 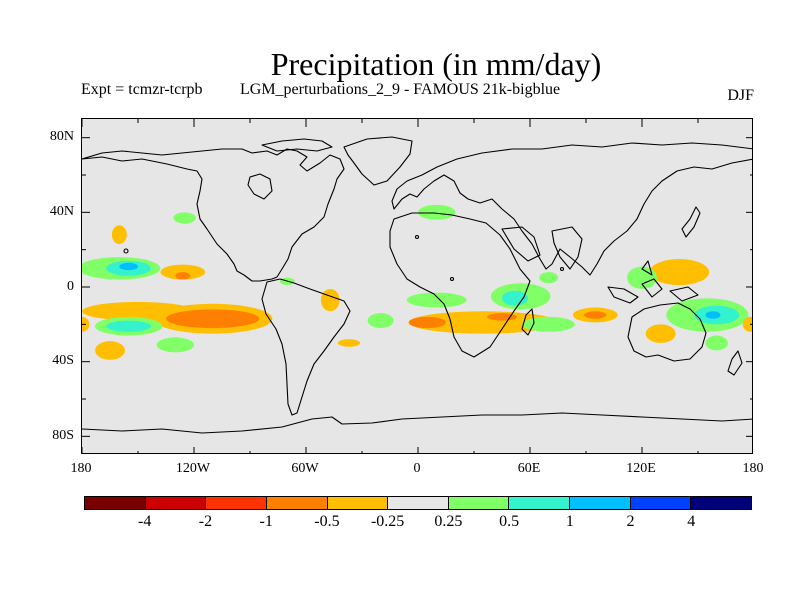 What do you see at coordinates (63, 435) in the screenshot?
I see `lat-label-80s: 80S` at bounding box center [63, 435].